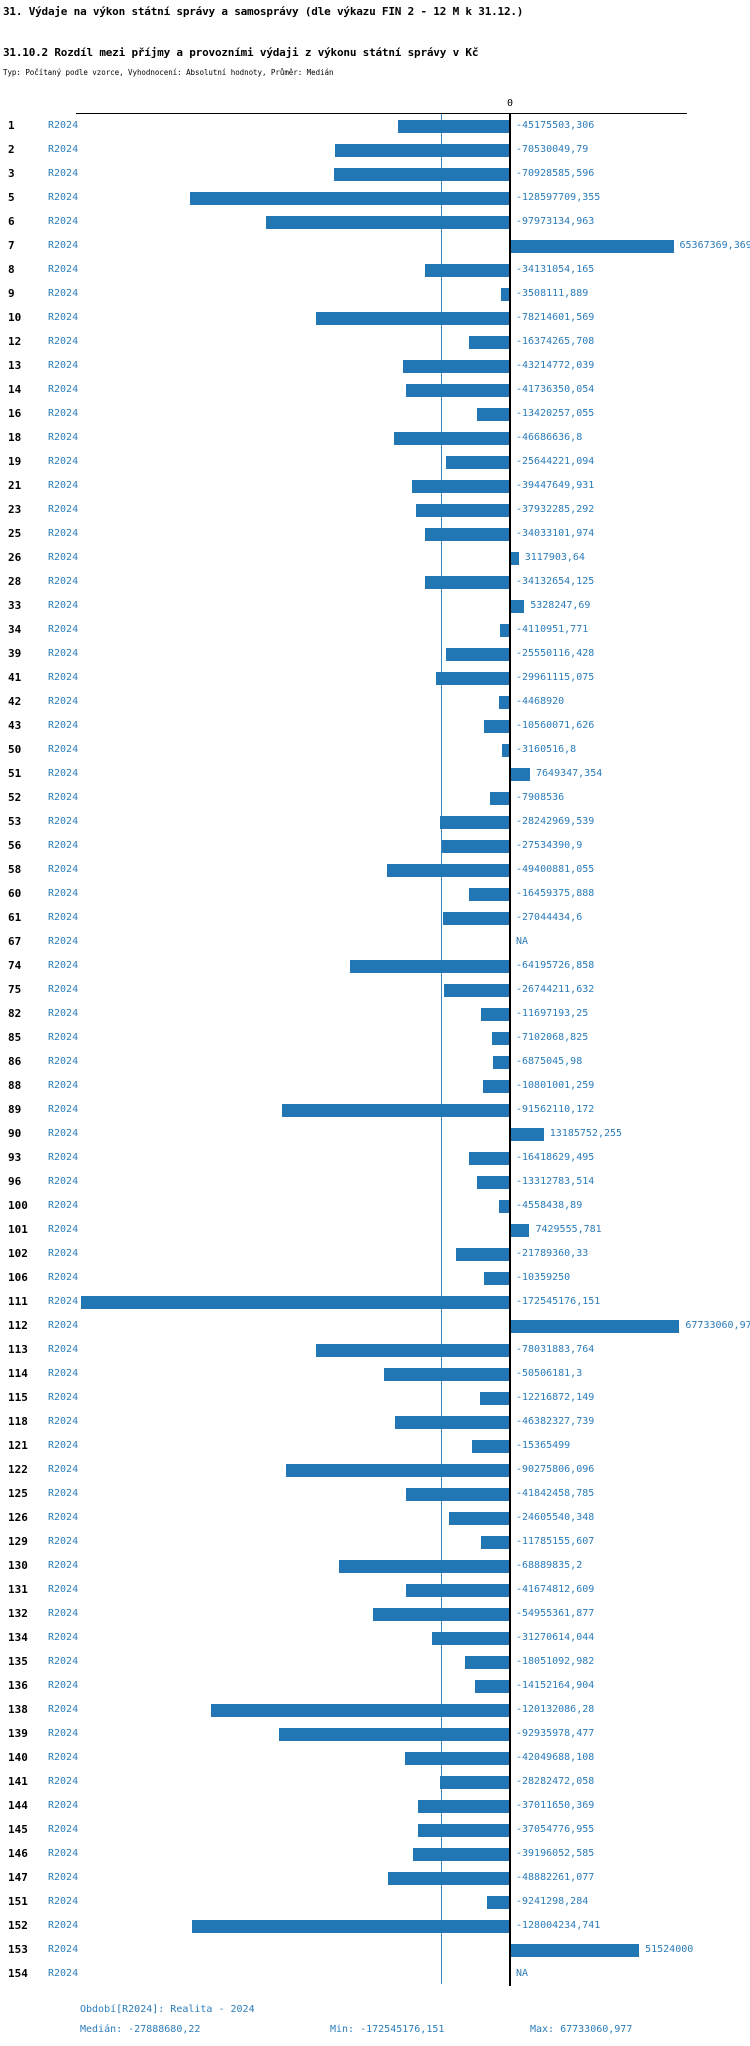 The height and width of the screenshot is (2046, 750). What do you see at coordinates (522, 941) in the screenshot?
I see `row-value-label: NA` at bounding box center [522, 941].